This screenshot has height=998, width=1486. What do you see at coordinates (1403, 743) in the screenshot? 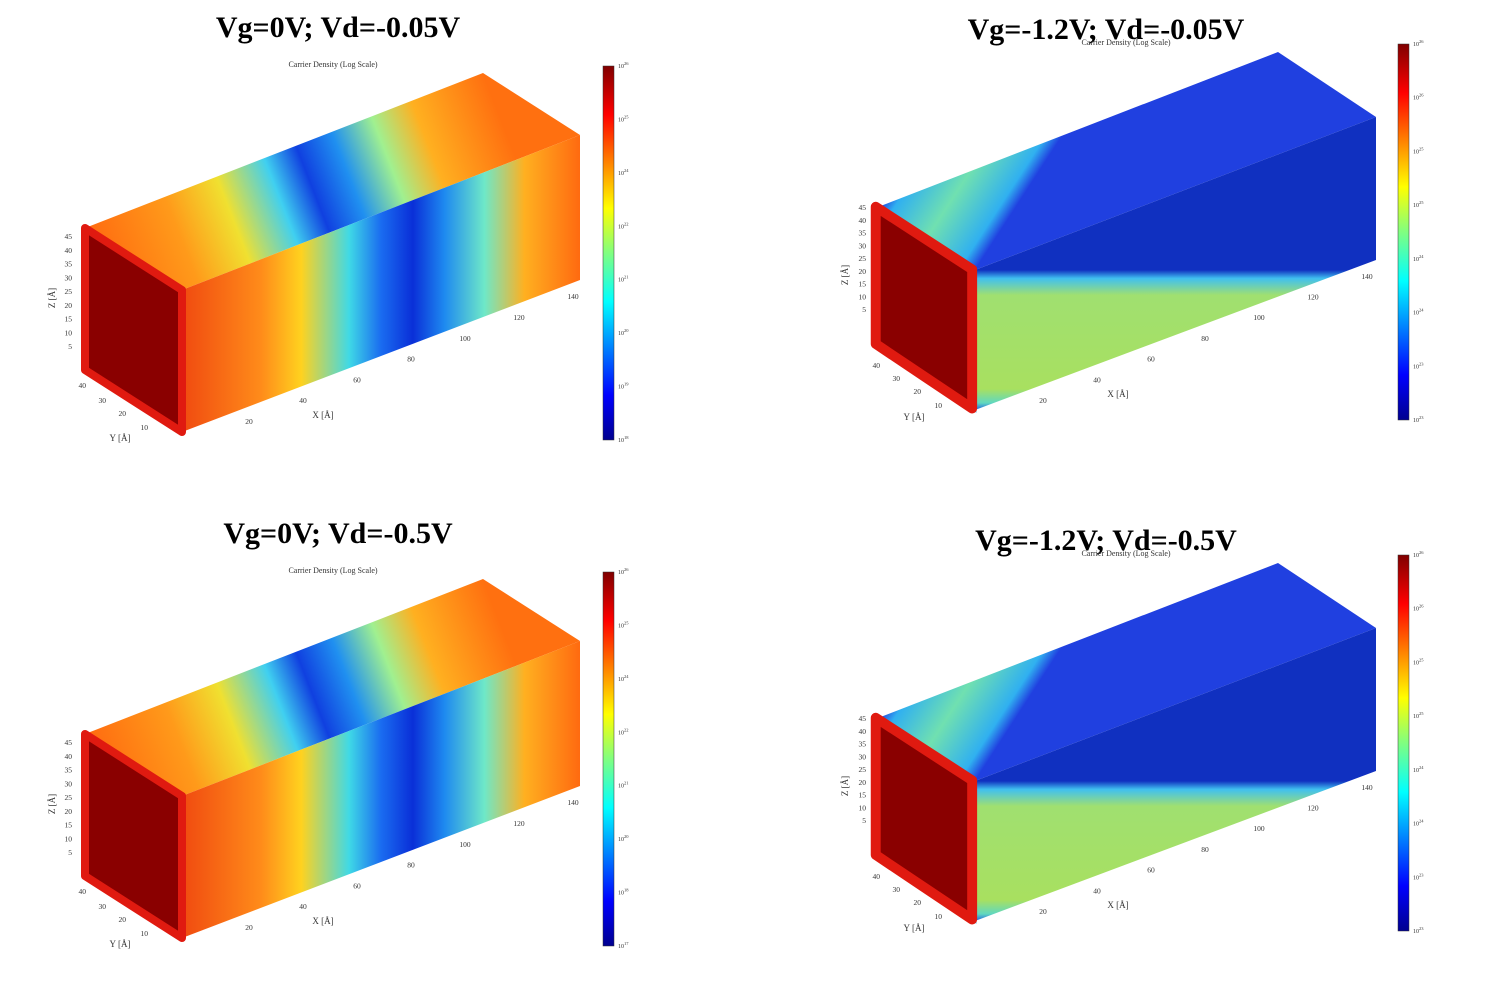
I see `colorbar` at bounding box center [1403, 743].